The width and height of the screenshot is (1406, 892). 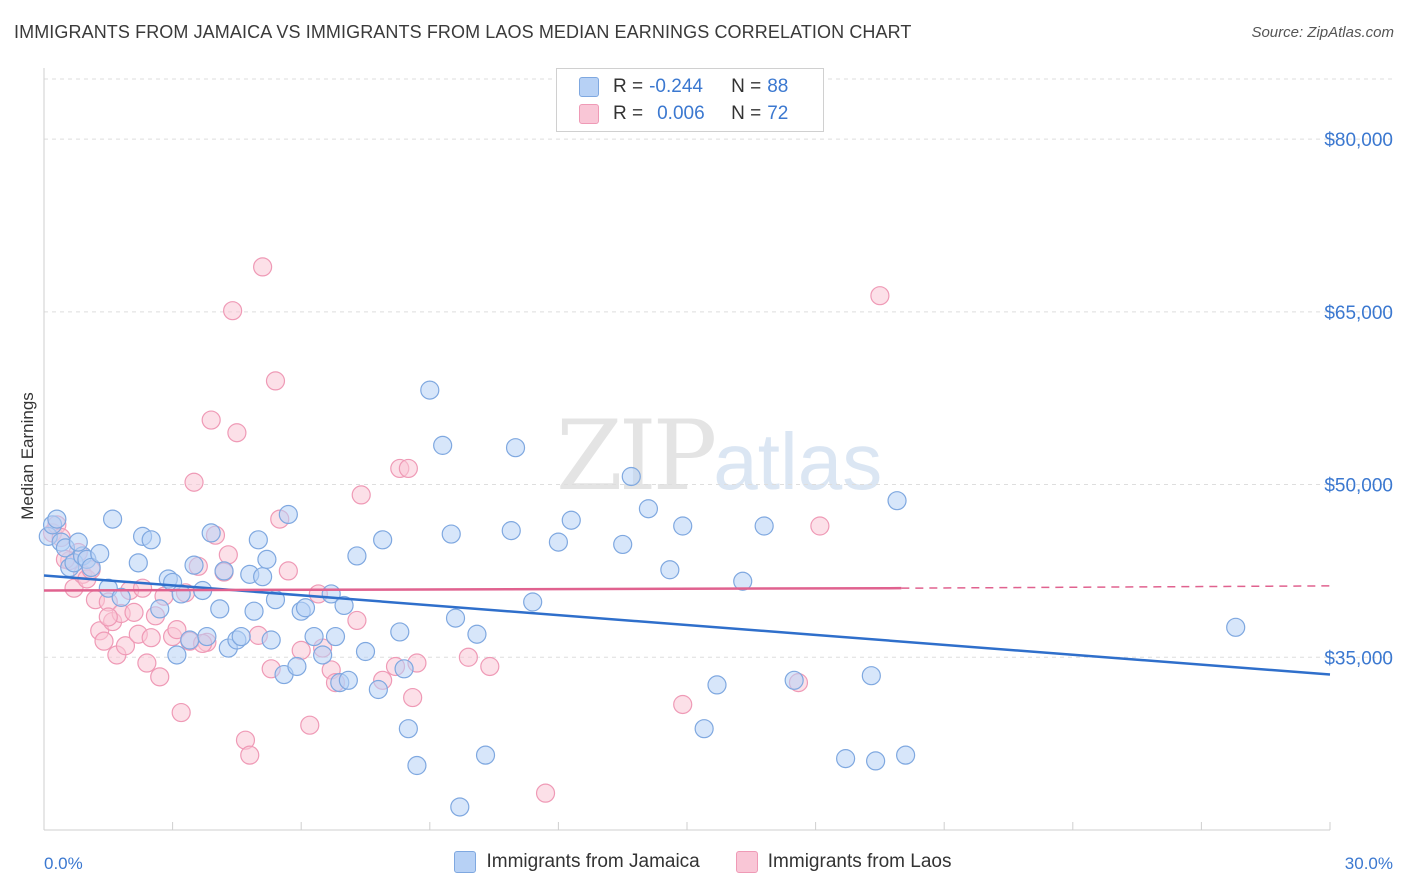 What do you see at coordinates (593, 861) in the screenshot?
I see `legend-label-jamaica: Immigrants from Jamaica` at bounding box center [593, 861].